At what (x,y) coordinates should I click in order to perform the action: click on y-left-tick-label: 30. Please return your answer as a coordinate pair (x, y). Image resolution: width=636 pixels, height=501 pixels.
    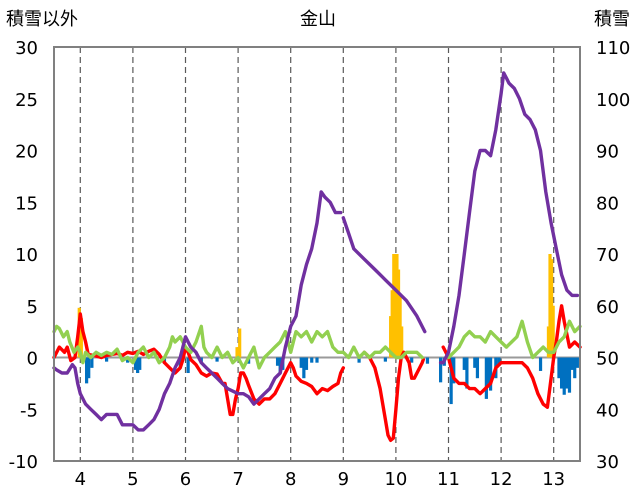
    Looking at the image, I should click on (26, 48).